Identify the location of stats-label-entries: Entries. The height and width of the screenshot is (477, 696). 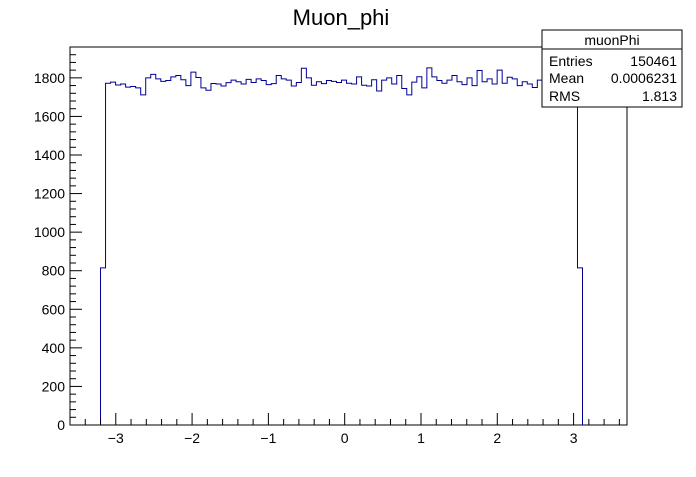
(571, 61).